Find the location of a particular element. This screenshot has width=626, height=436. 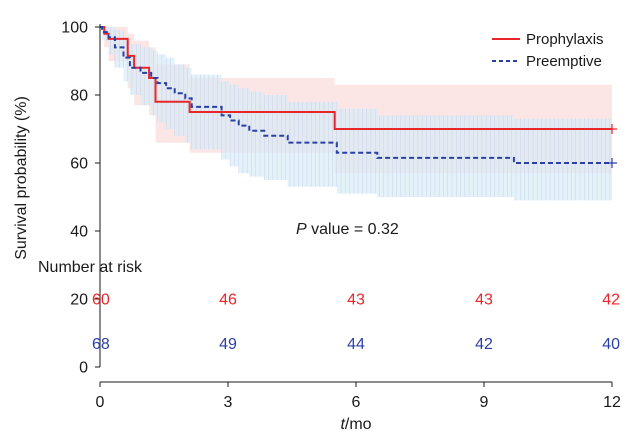

y-tick-label: 0 is located at coordinates (83, 368).